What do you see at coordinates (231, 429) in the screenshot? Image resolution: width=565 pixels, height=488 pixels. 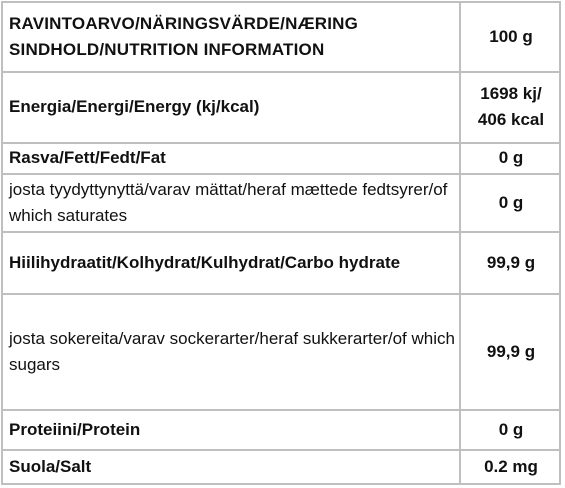 I see `protein-label: Proteiini/Protein` at bounding box center [231, 429].